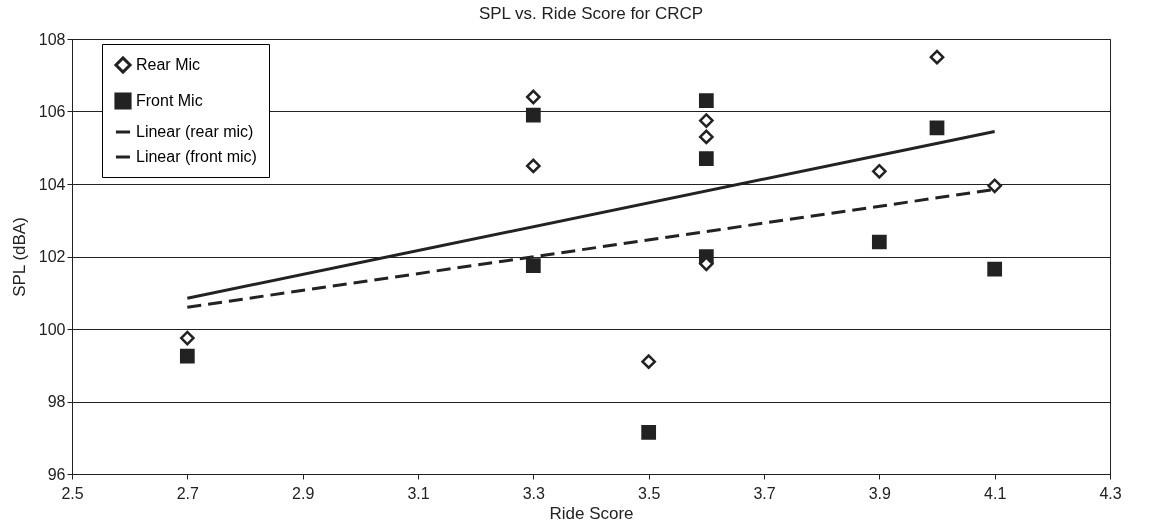 This screenshot has width=1150, height=527. What do you see at coordinates (188, 493) in the screenshot?
I see `x-tick-label: 2.7` at bounding box center [188, 493].